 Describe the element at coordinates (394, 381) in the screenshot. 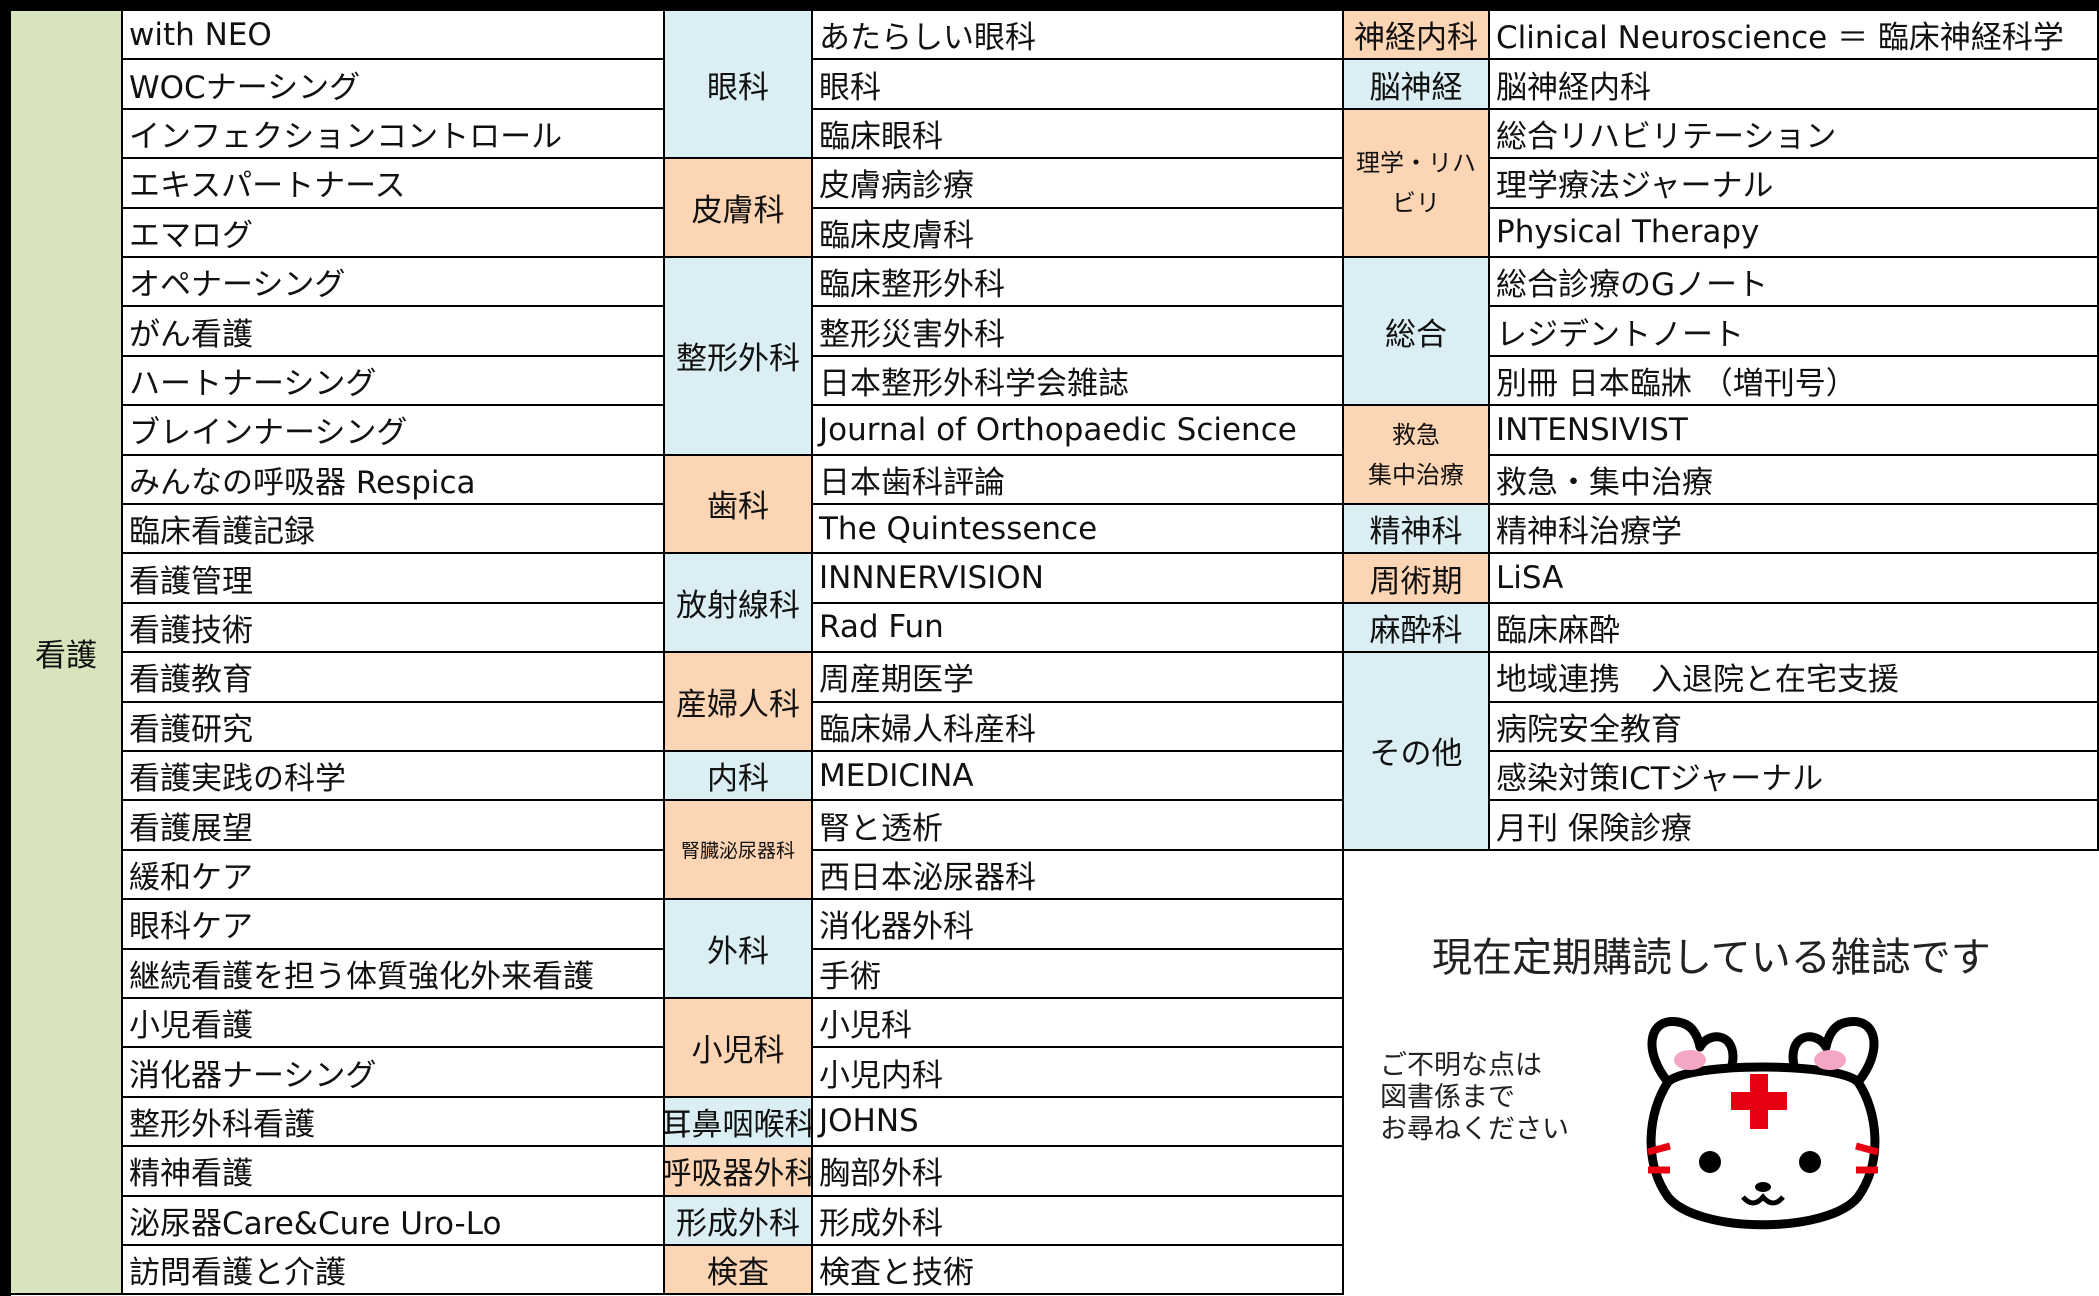

I see `journal: ハートナーシング` at that location.